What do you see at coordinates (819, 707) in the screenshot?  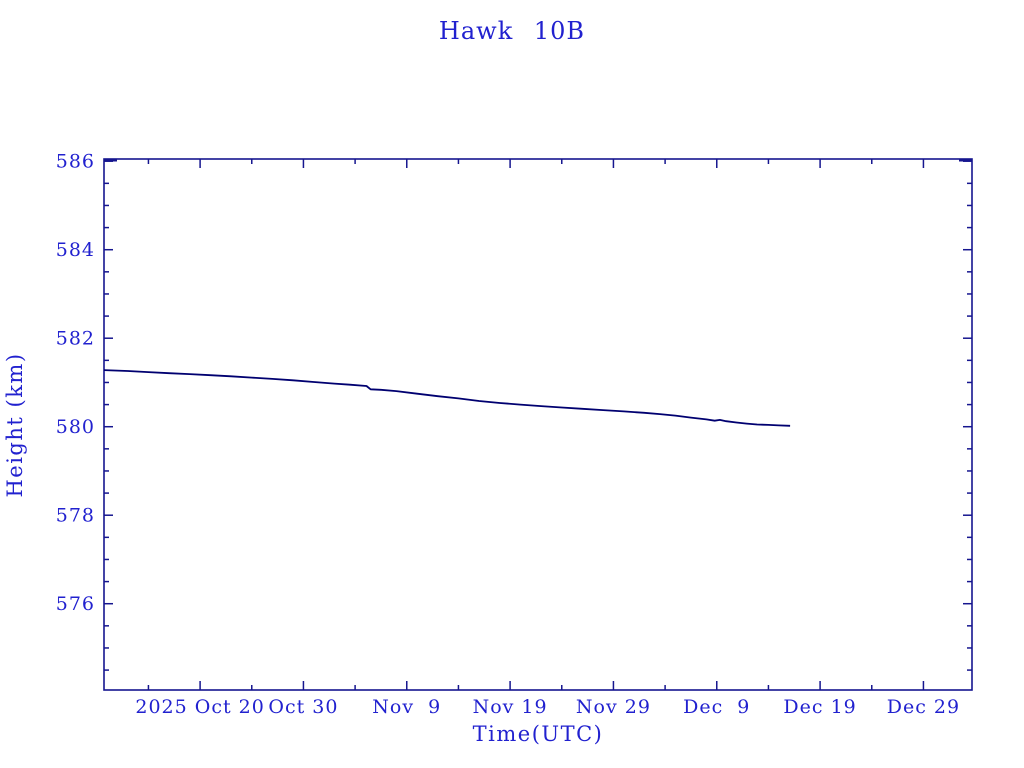 I see `x-tick-label: Dec 19` at bounding box center [819, 707].